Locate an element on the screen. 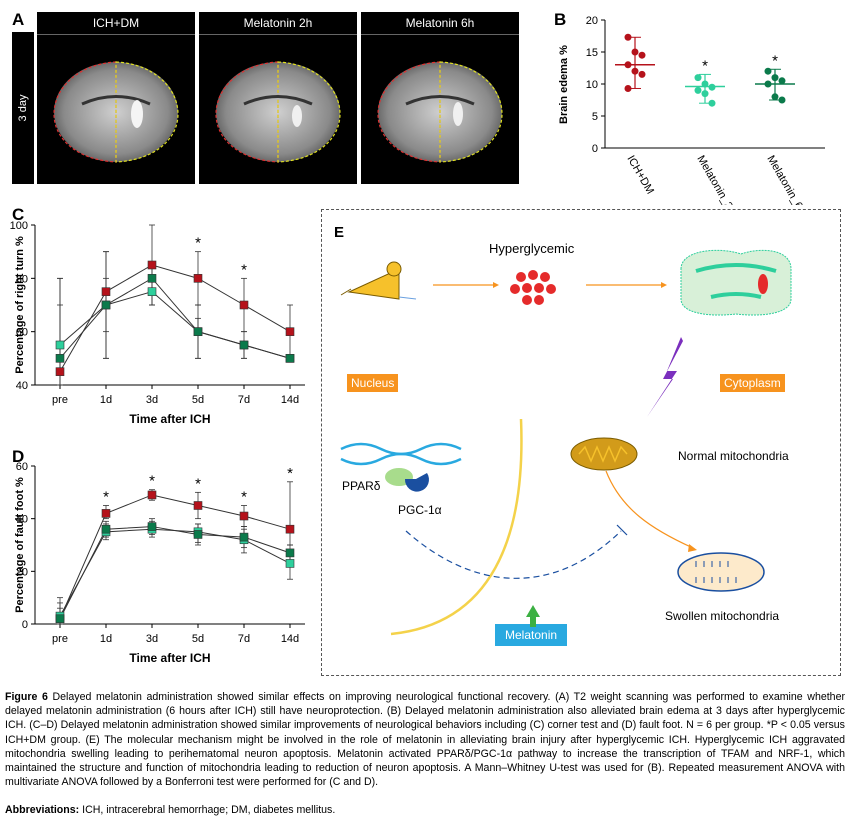  melatonin-label: Melatonin is located at coordinates (531, 635).